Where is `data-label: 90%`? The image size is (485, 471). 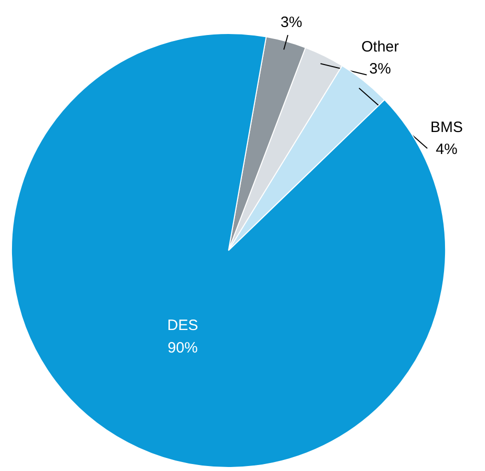
data-label: 90% is located at coordinates (183, 347).